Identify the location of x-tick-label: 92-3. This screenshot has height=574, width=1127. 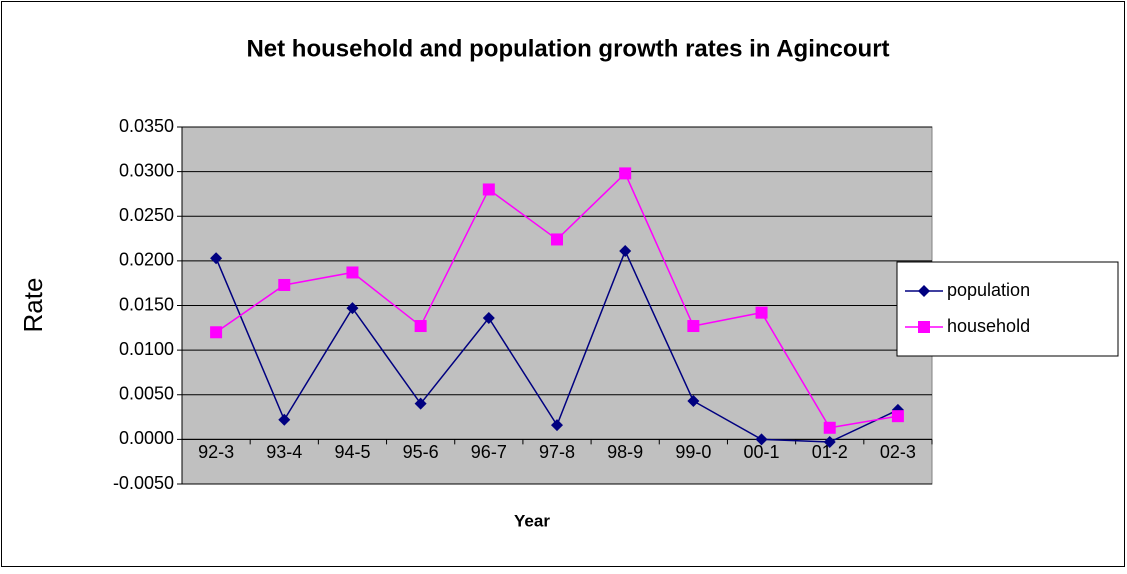
(216, 452).